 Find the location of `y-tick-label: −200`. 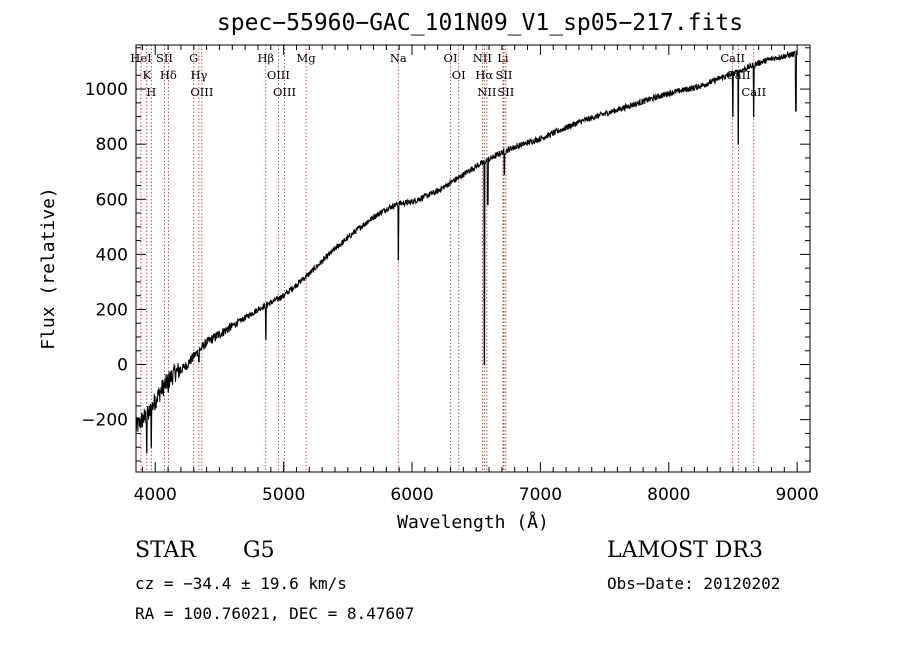

y-tick-label: −200 is located at coordinates (104, 421).